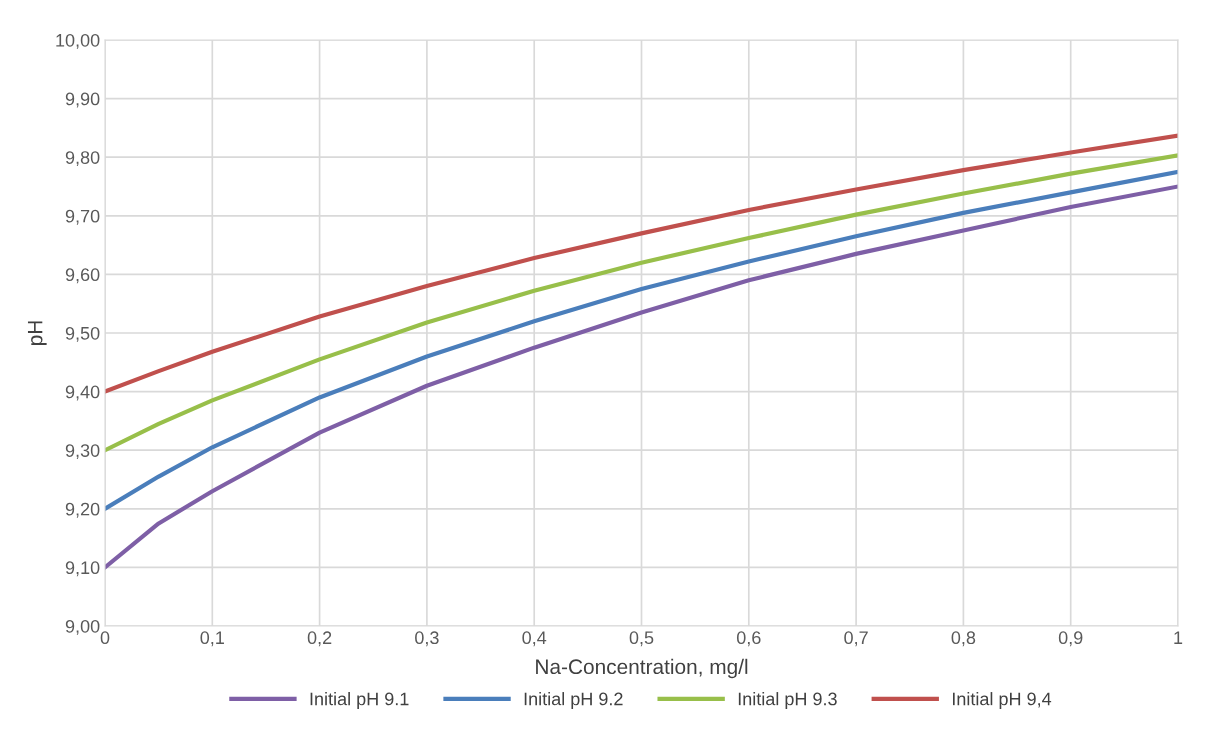 Image resolution: width=1223 pixels, height=753 pixels. What do you see at coordinates (573, 700) in the screenshot?
I see `legend-label: Initial pH 9.2` at bounding box center [573, 700].